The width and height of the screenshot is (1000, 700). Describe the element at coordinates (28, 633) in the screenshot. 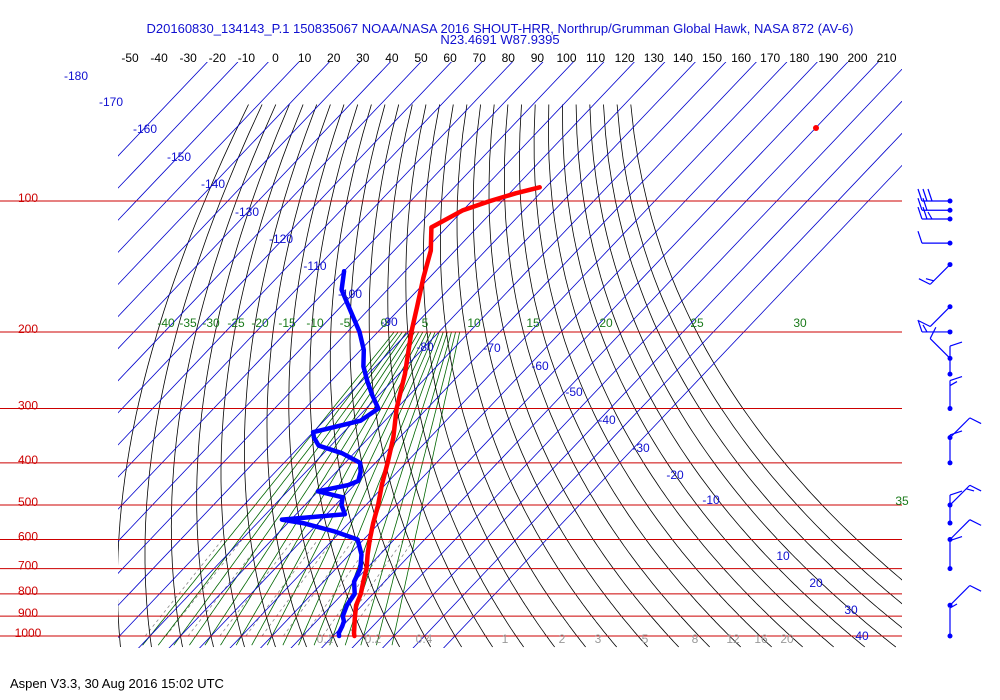

I see `pressure-label-1000: 1000` at that location.